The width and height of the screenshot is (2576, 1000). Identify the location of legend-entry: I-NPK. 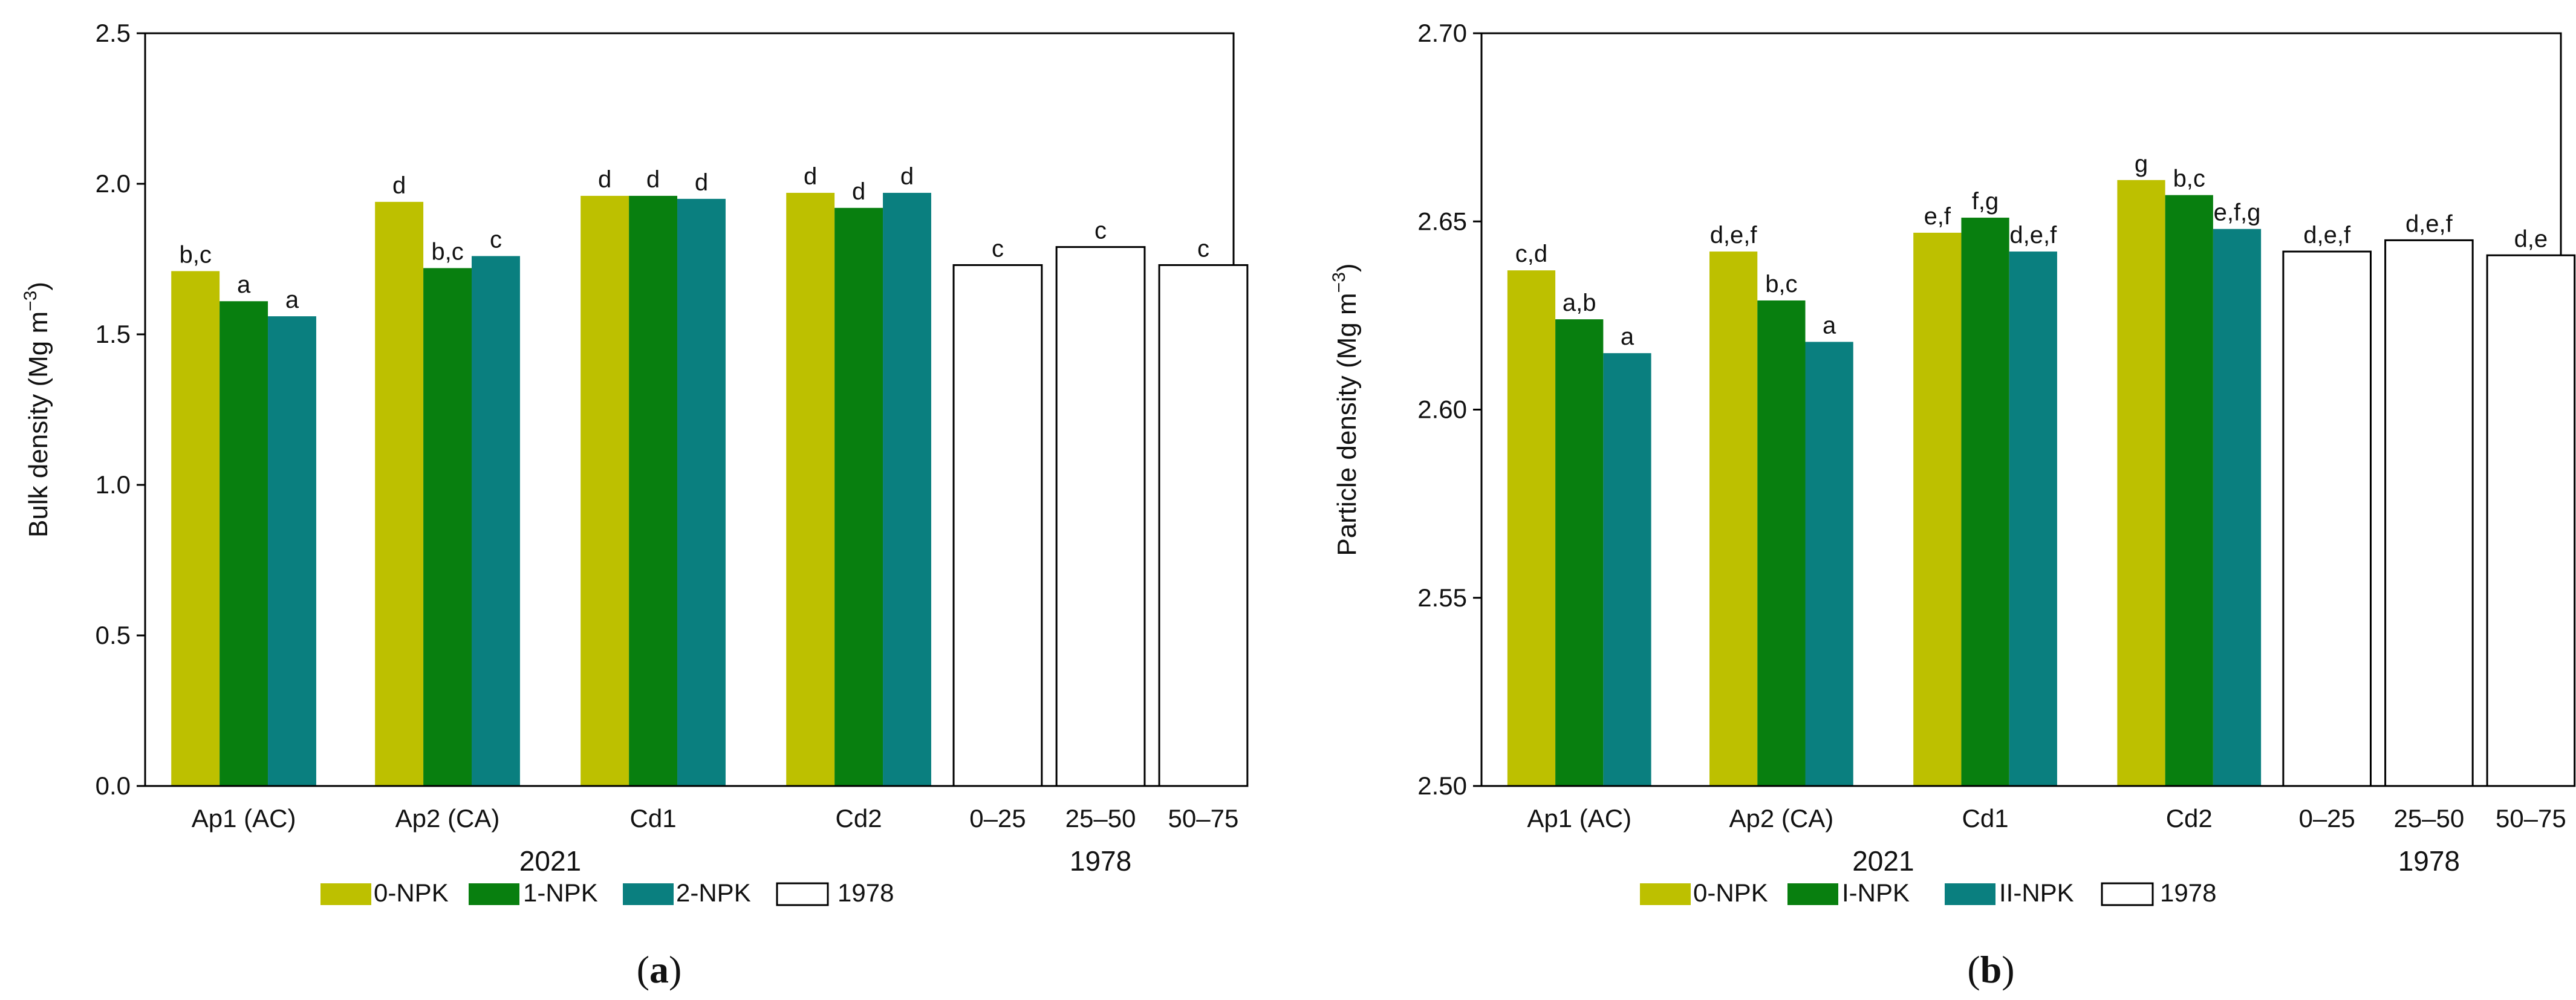
(1876, 892).